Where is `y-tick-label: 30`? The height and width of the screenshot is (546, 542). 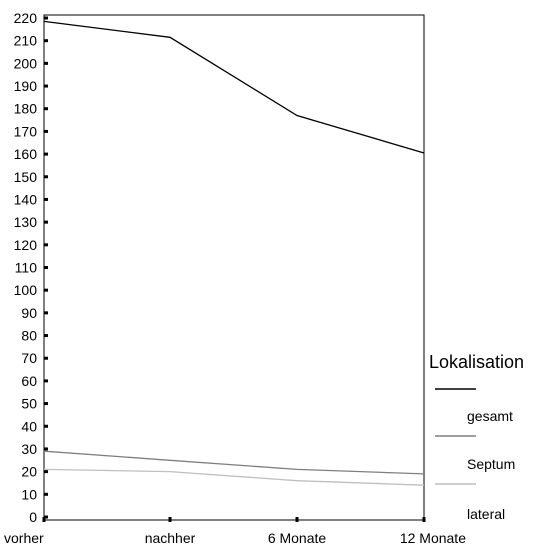
y-tick-label: 30 is located at coordinates (29, 449).